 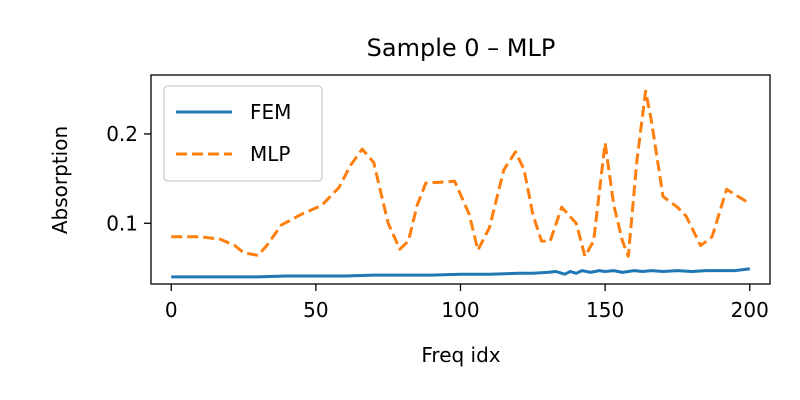 I want to click on x-axis-label: Freq idx, so click(x=460, y=355).